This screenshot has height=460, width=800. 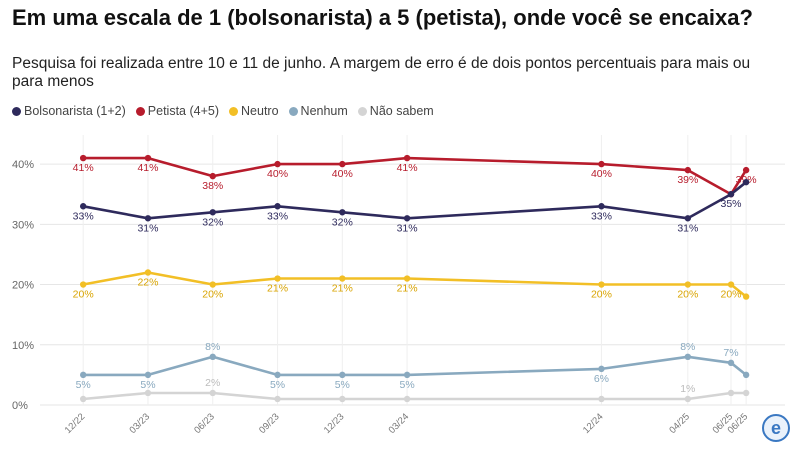 I want to click on y-tick-label: 30%, so click(x=23, y=225).